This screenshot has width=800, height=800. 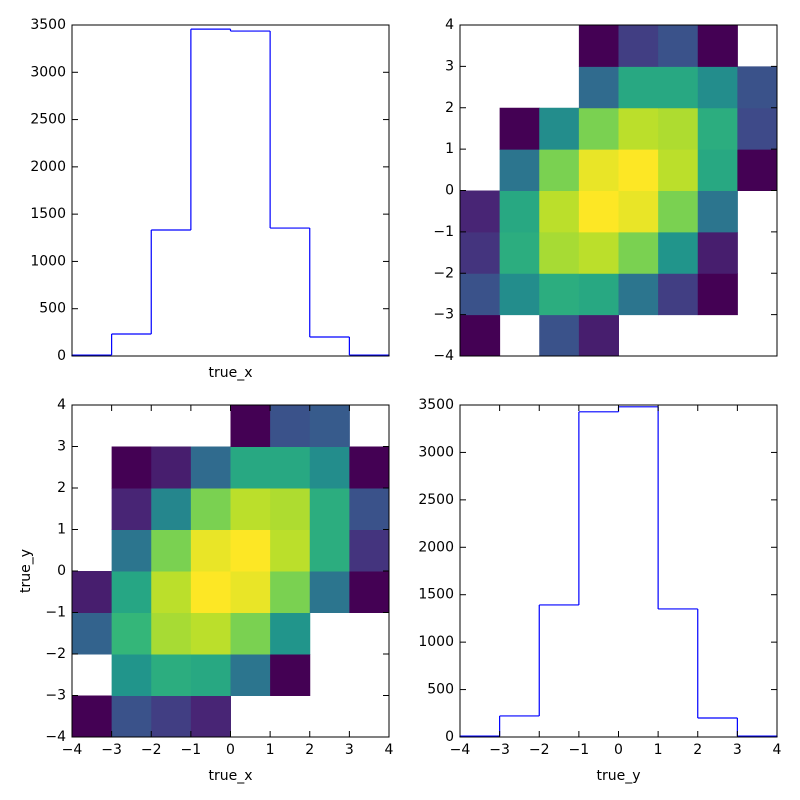 What do you see at coordinates (440, 690) in the screenshot?
I see `y-tick-label: 500` at bounding box center [440, 690].